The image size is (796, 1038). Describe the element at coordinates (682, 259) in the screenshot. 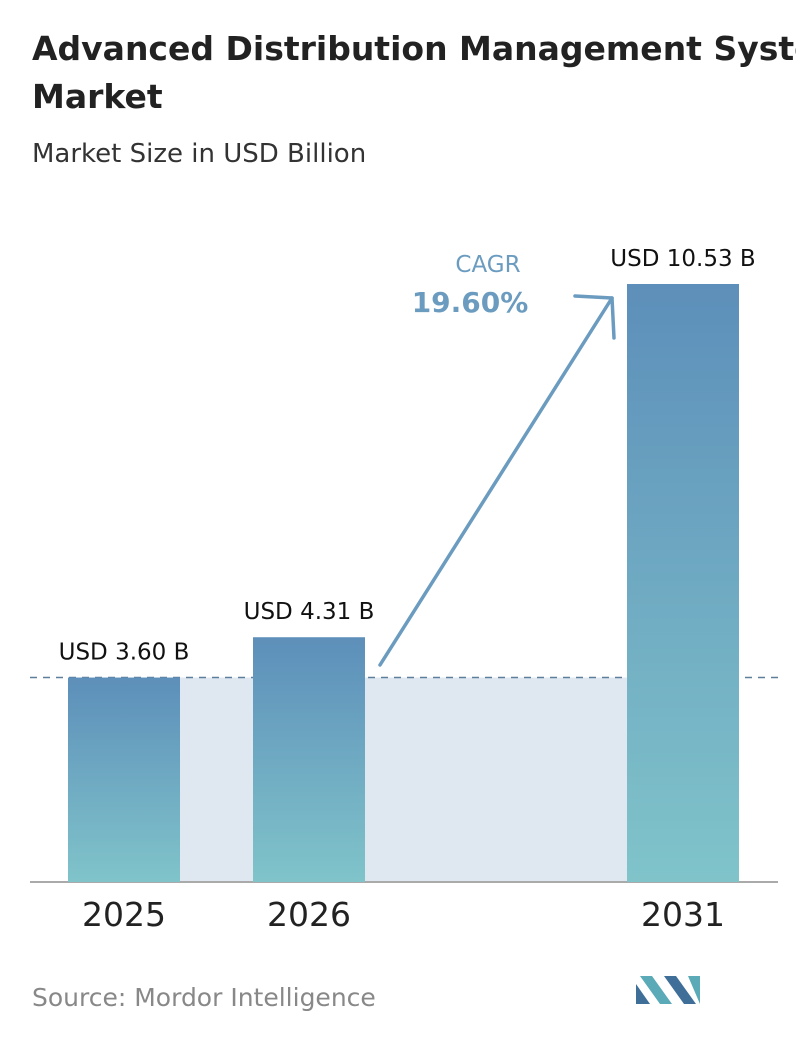

I see `value-label: USD 10.53 B` at that location.